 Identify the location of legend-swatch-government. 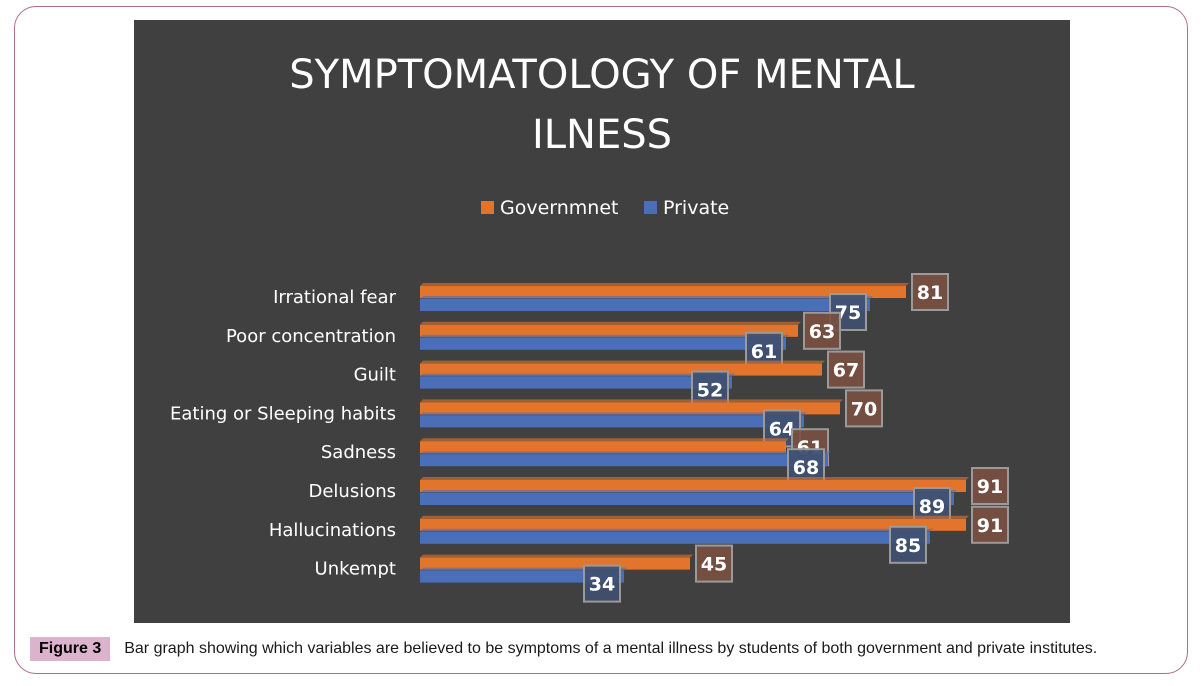
(487, 207).